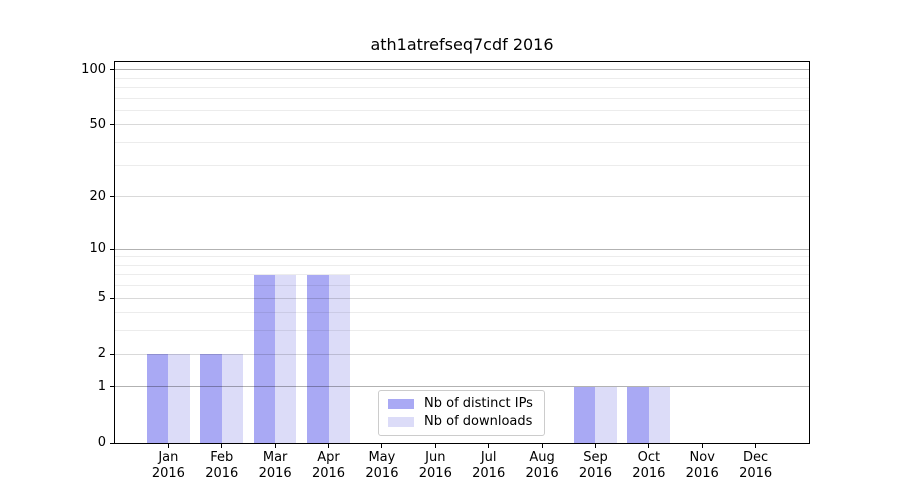 Image resolution: width=900 pixels, height=500 pixels. Describe the element at coordinates (382, 465) in the screenshot. I see `x-tick-label: May 2016` at that location.